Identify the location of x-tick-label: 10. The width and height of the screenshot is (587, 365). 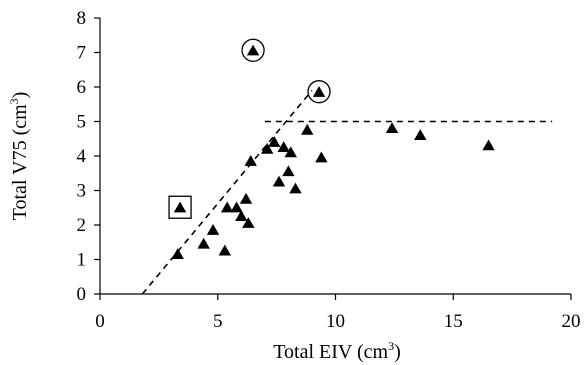
(335, 321).